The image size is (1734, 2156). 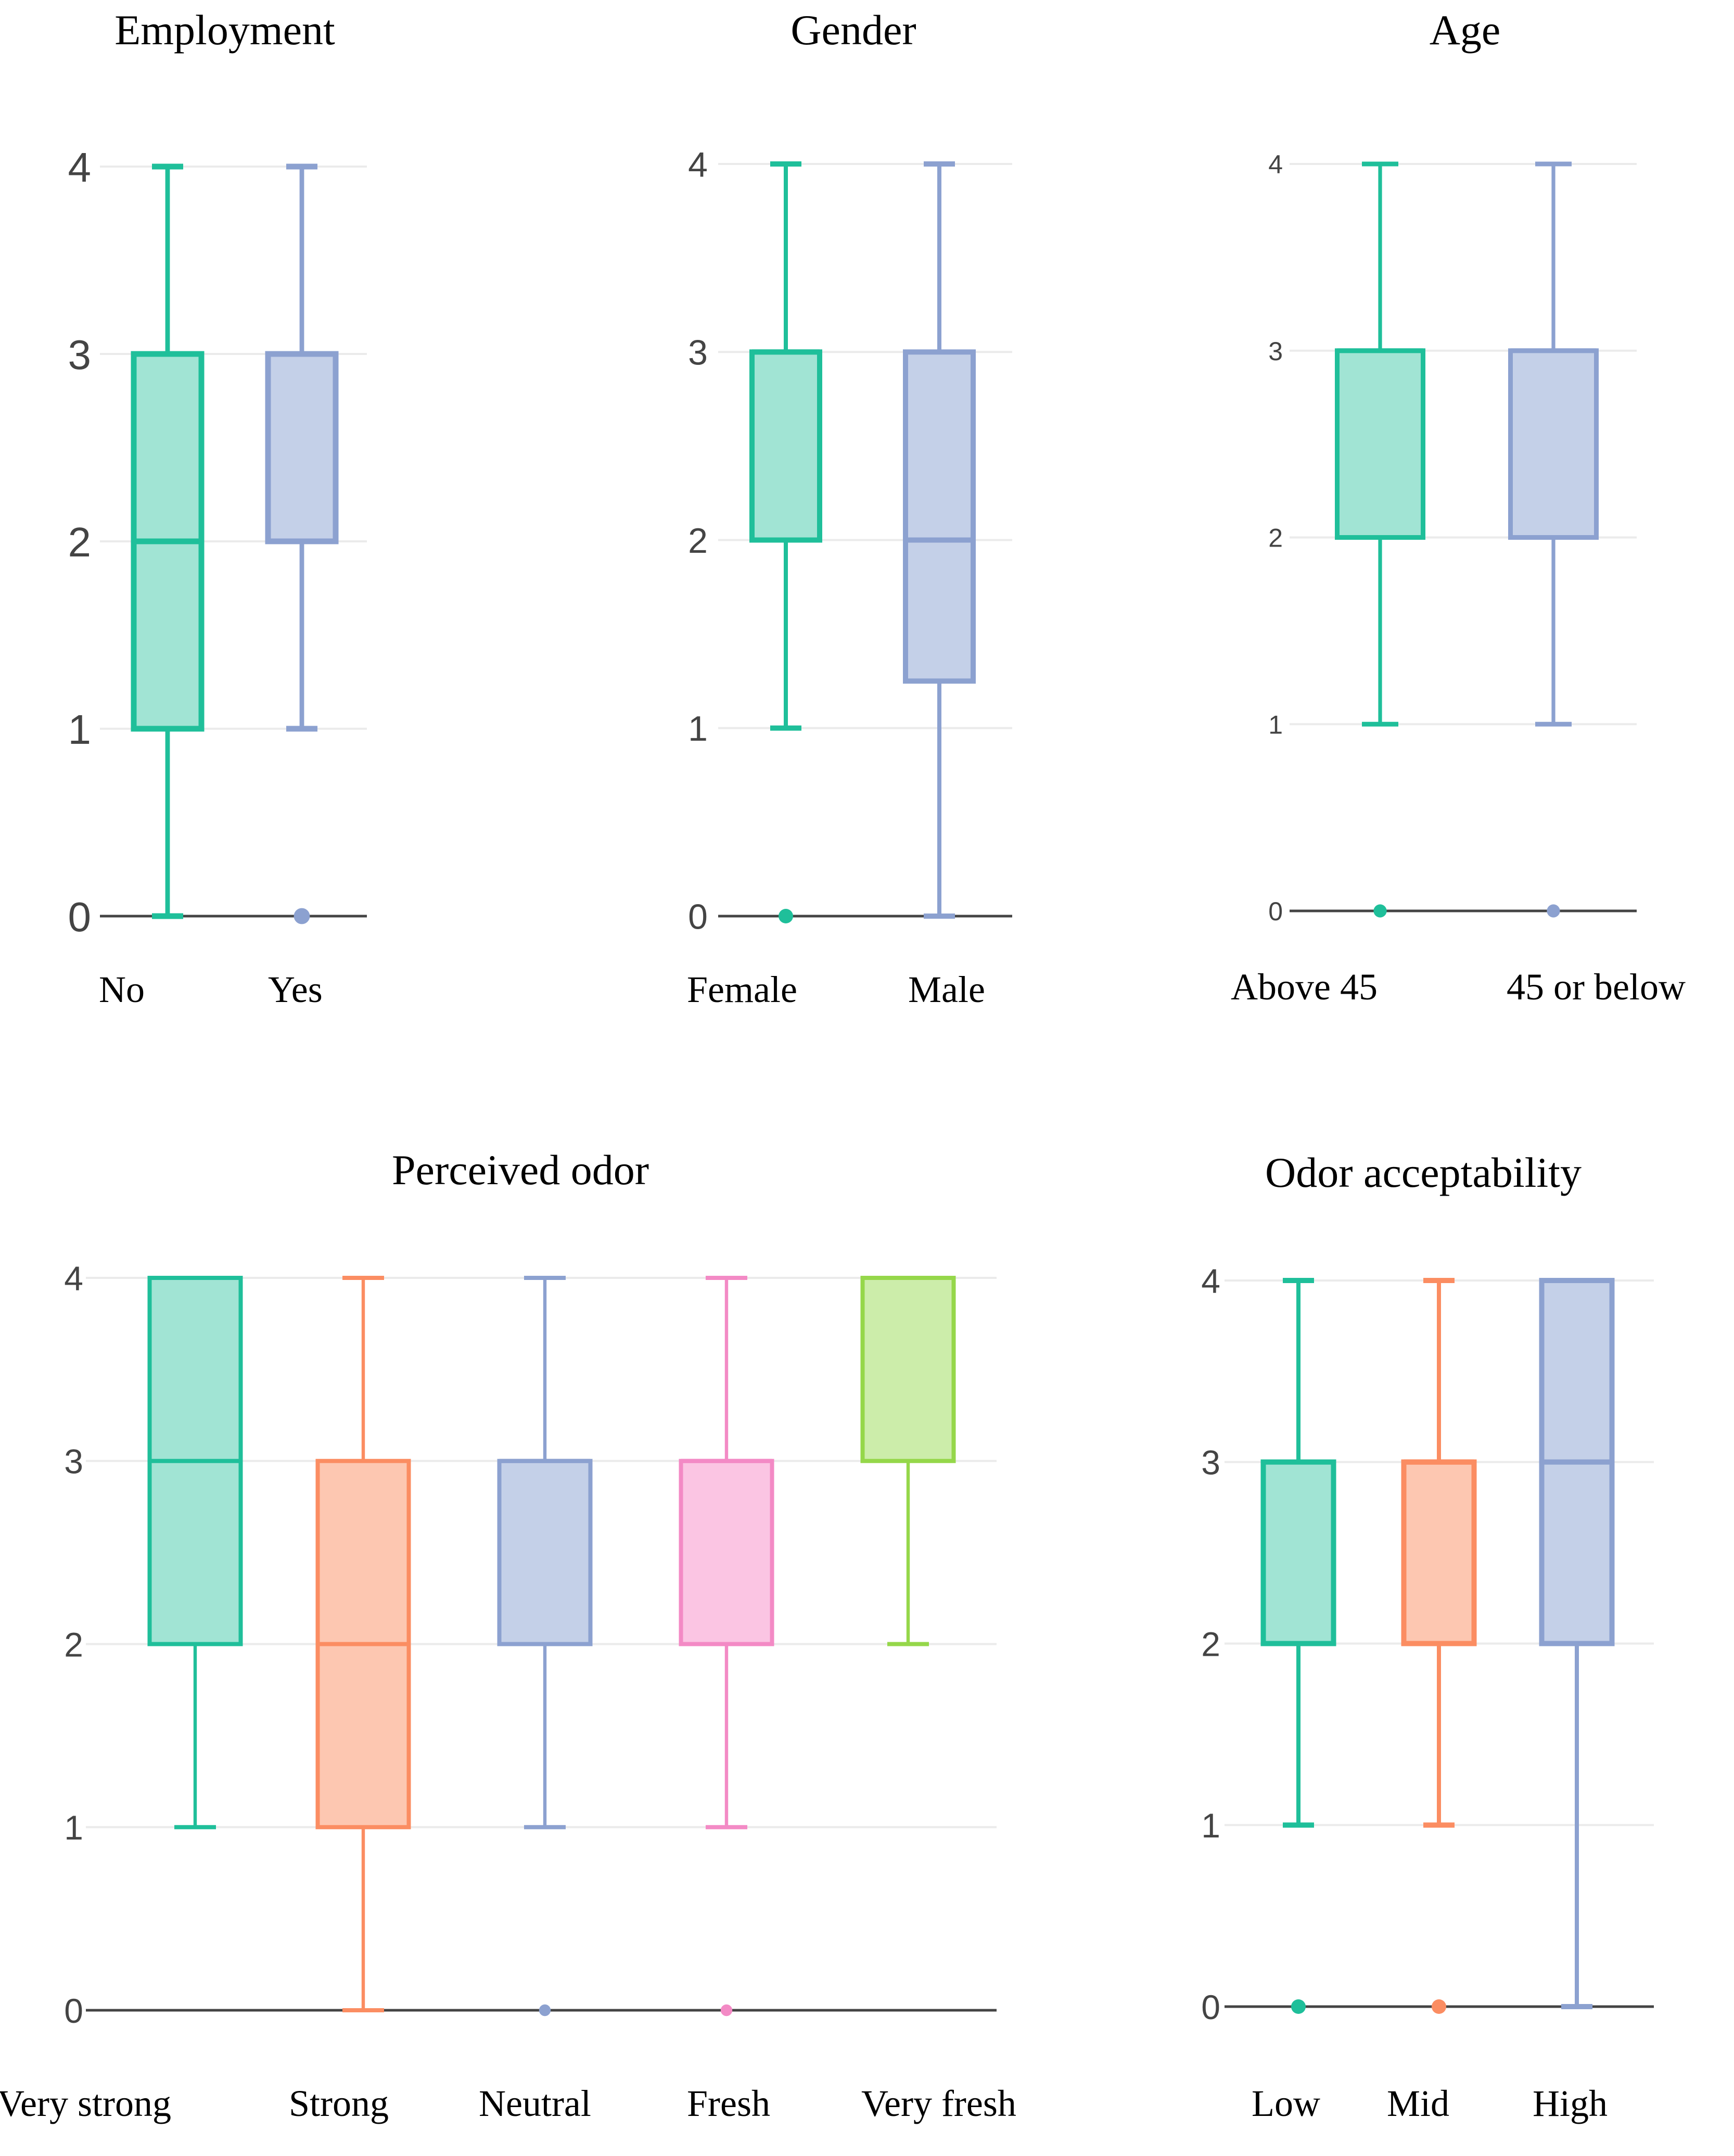 I want to click on category-label: High, so click(x=1571, y=2103).